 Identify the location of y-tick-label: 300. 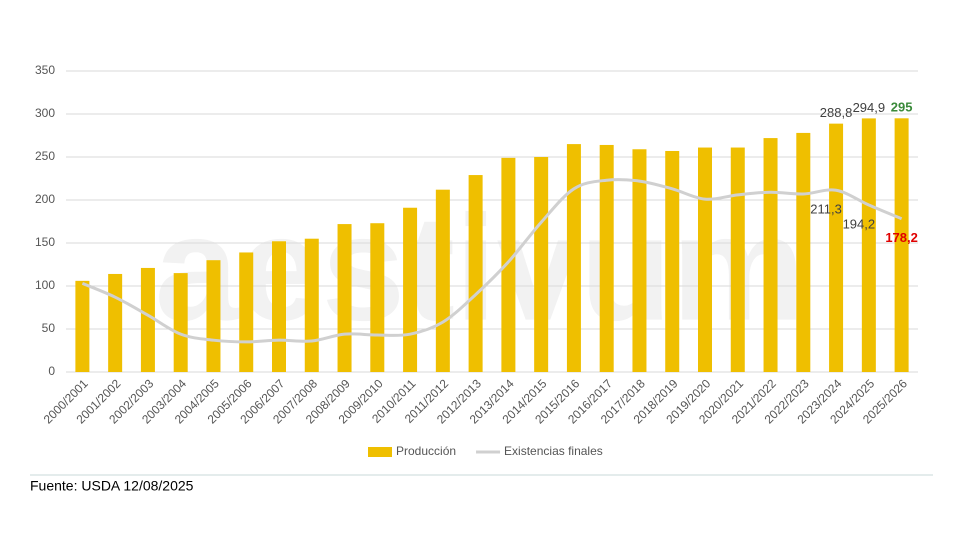
(45, 113).